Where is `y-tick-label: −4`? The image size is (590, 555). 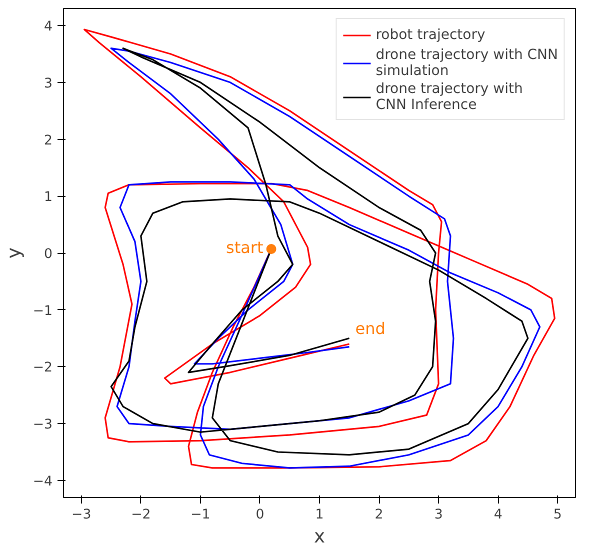 y-tick-label: −4 is located at coordinates (42, 482).